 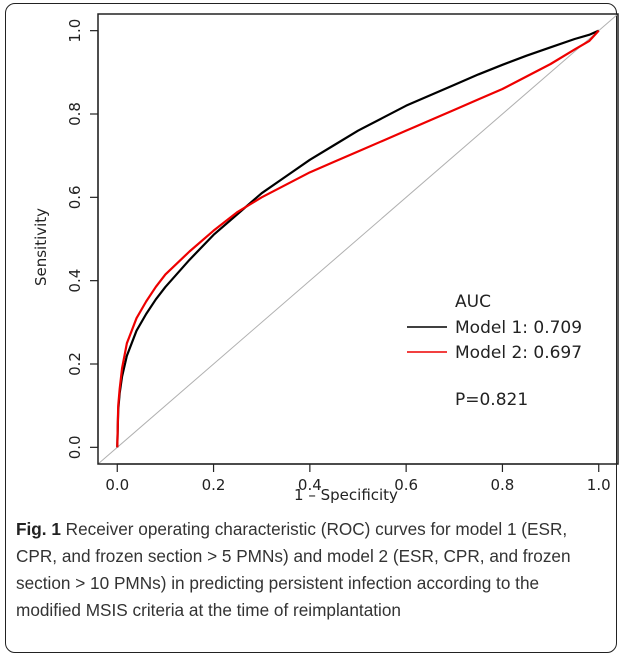 I want to click on y-tick-label: 0.0, so click(x=75, y=447).